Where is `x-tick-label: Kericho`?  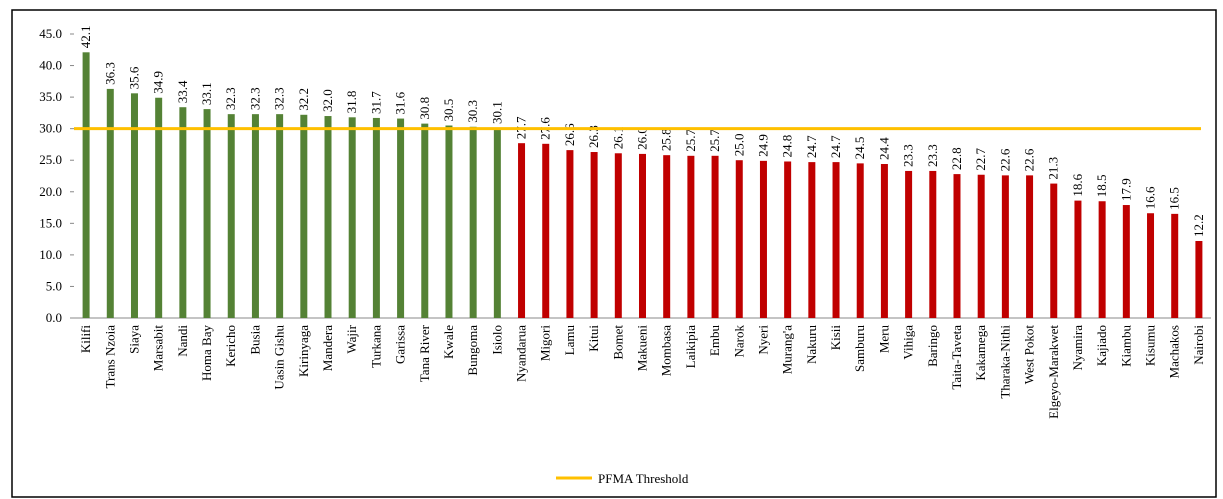 x-tick-label: Kericho is located at coordinates (230, 346).